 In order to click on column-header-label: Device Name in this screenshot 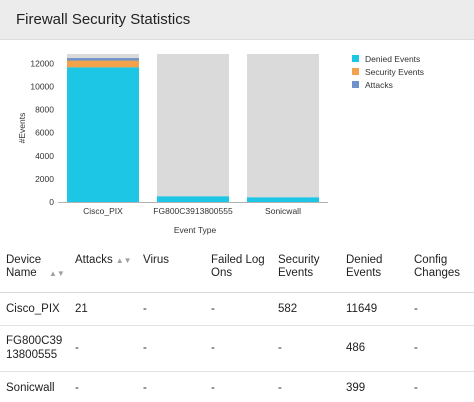, I will do `click(24, 266)`.